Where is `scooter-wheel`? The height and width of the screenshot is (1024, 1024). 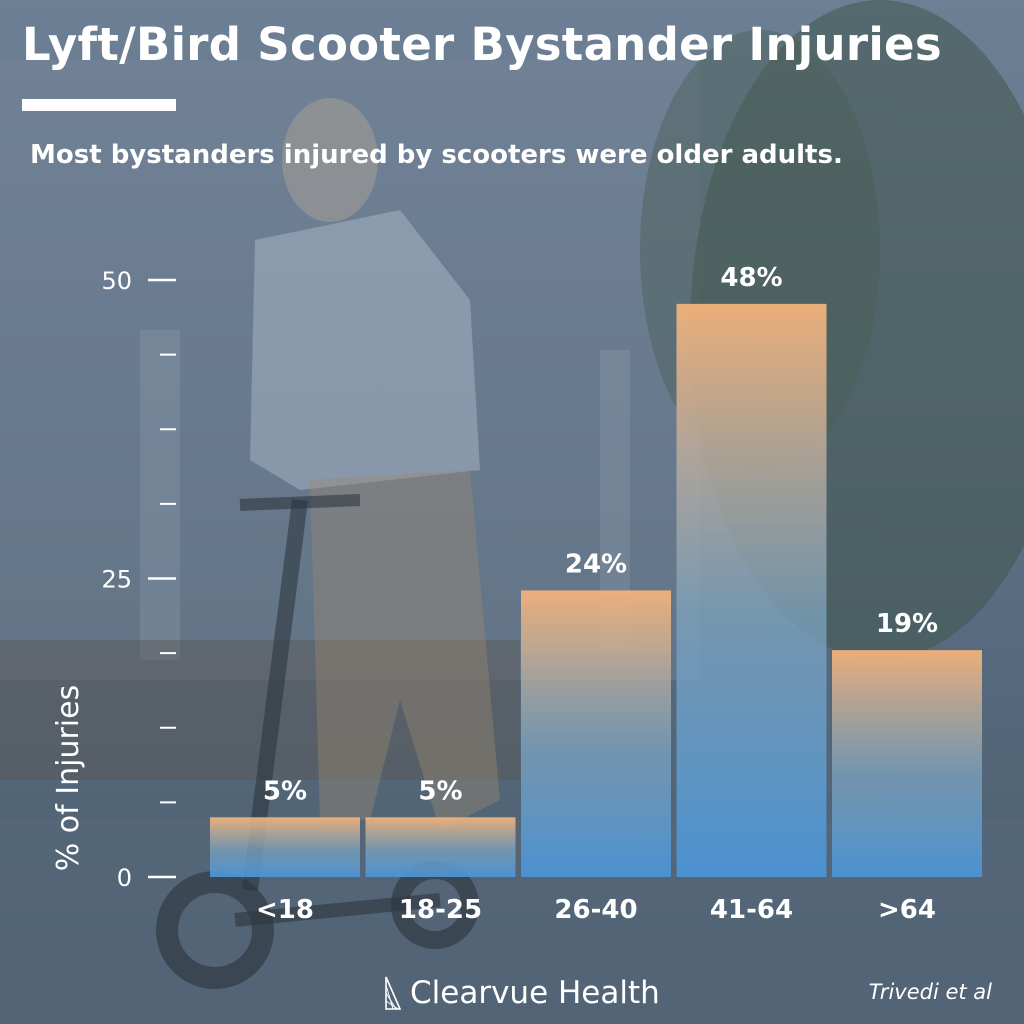
scooter-wheel is located at coordinates (215, 930).